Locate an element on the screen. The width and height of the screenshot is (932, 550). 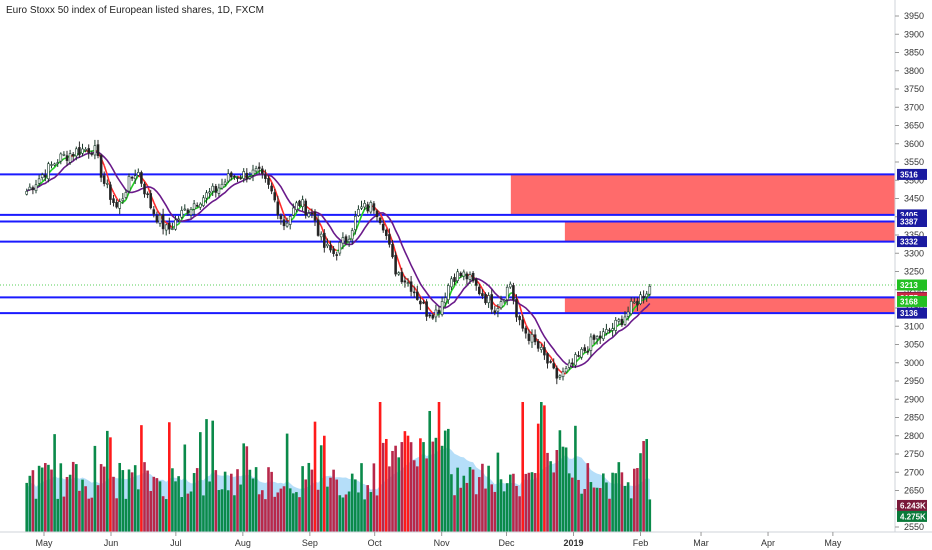
y-tick-label: 3500 is located at coordinates (914, 180).